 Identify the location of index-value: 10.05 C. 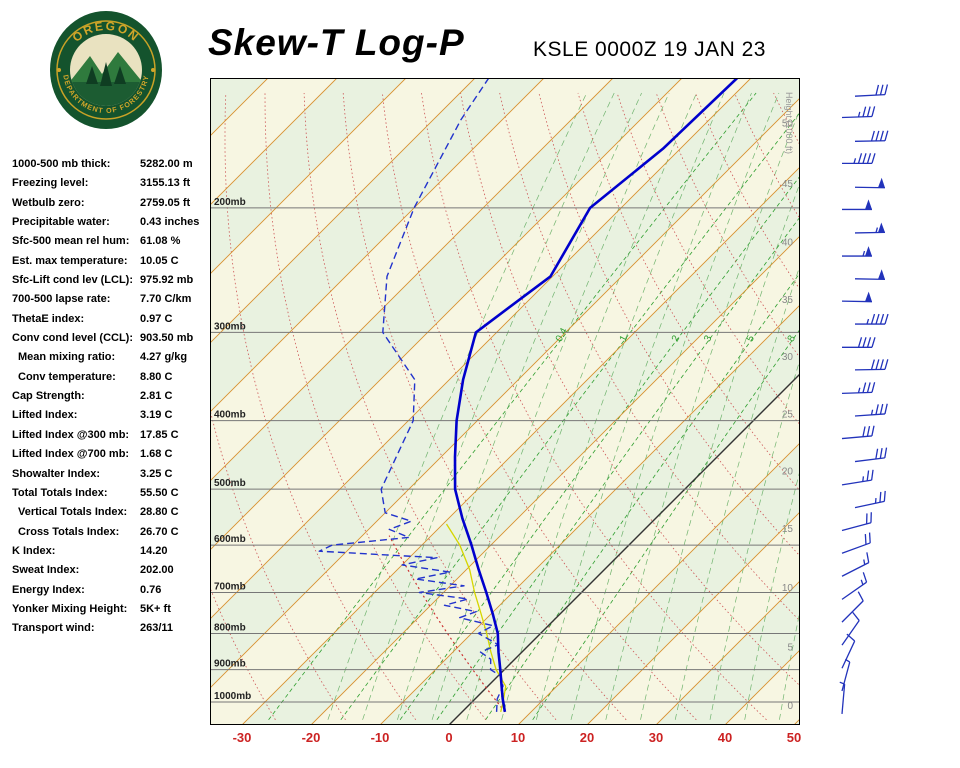
(159, 260).